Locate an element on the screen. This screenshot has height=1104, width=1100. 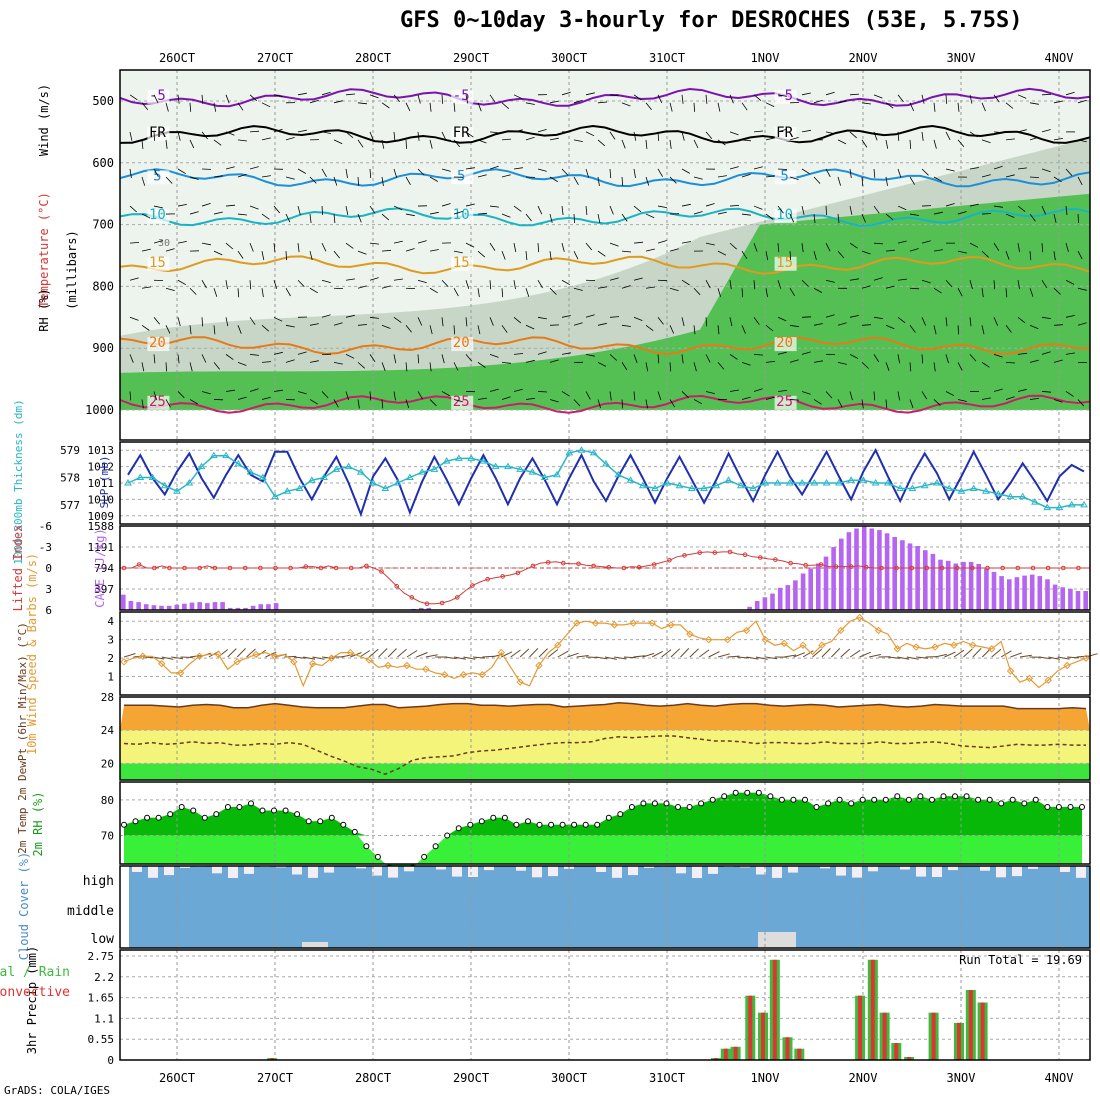
isotherm-label: 25 is located at coordinates (784, 402).